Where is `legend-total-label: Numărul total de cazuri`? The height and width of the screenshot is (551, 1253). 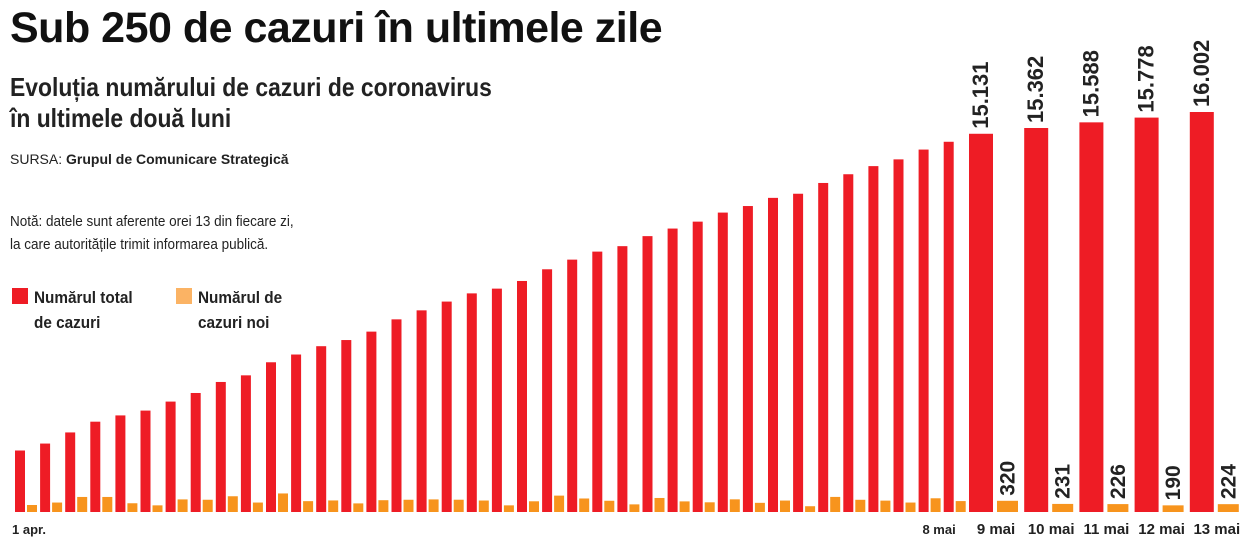
legend-total-label: Numărul total de cazuri is located at coordinates (83, 310).